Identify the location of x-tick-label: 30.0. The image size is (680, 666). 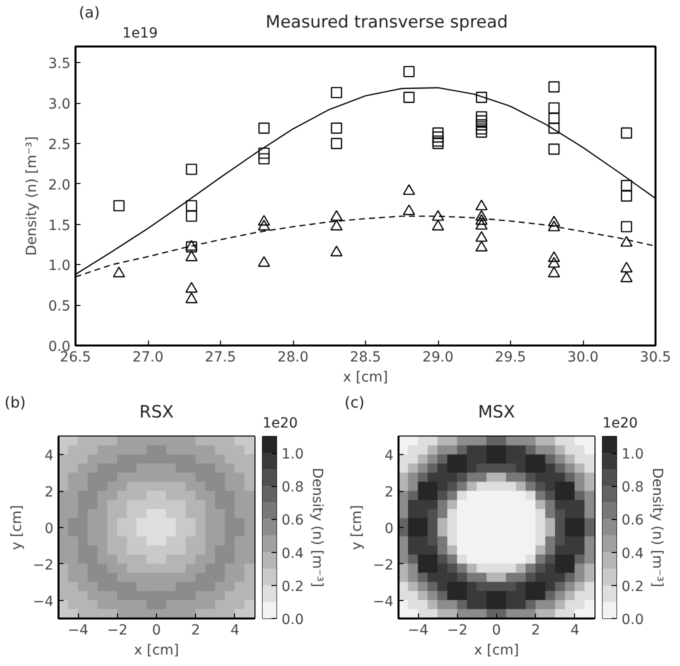
(583, 358).